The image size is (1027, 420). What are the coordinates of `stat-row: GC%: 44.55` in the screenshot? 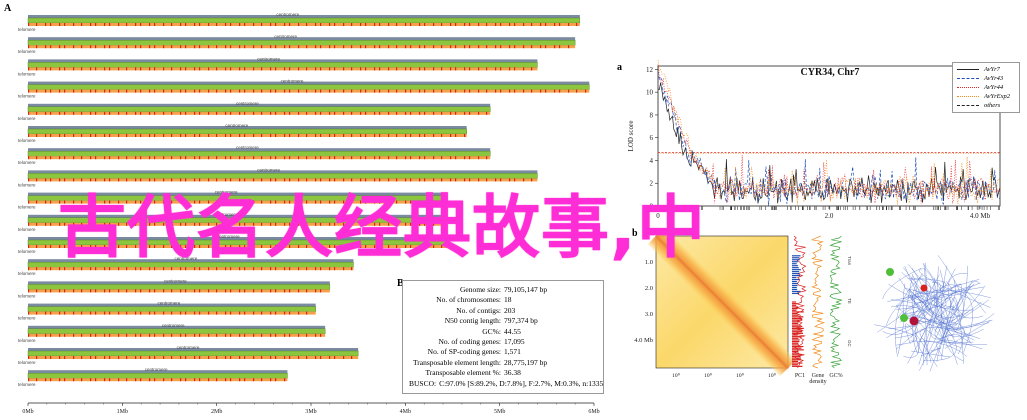 It's located at (503, 332).